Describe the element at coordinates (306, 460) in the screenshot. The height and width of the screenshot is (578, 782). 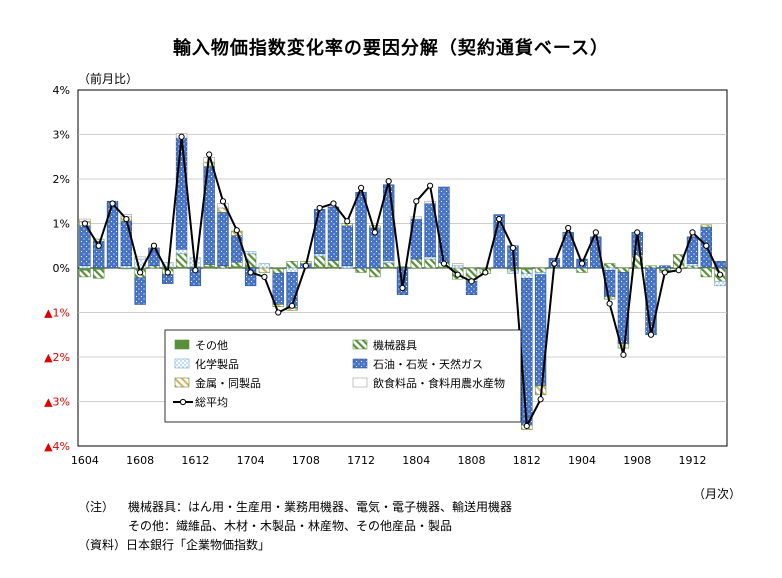
I see `x-tick-label: 1708` at that location.